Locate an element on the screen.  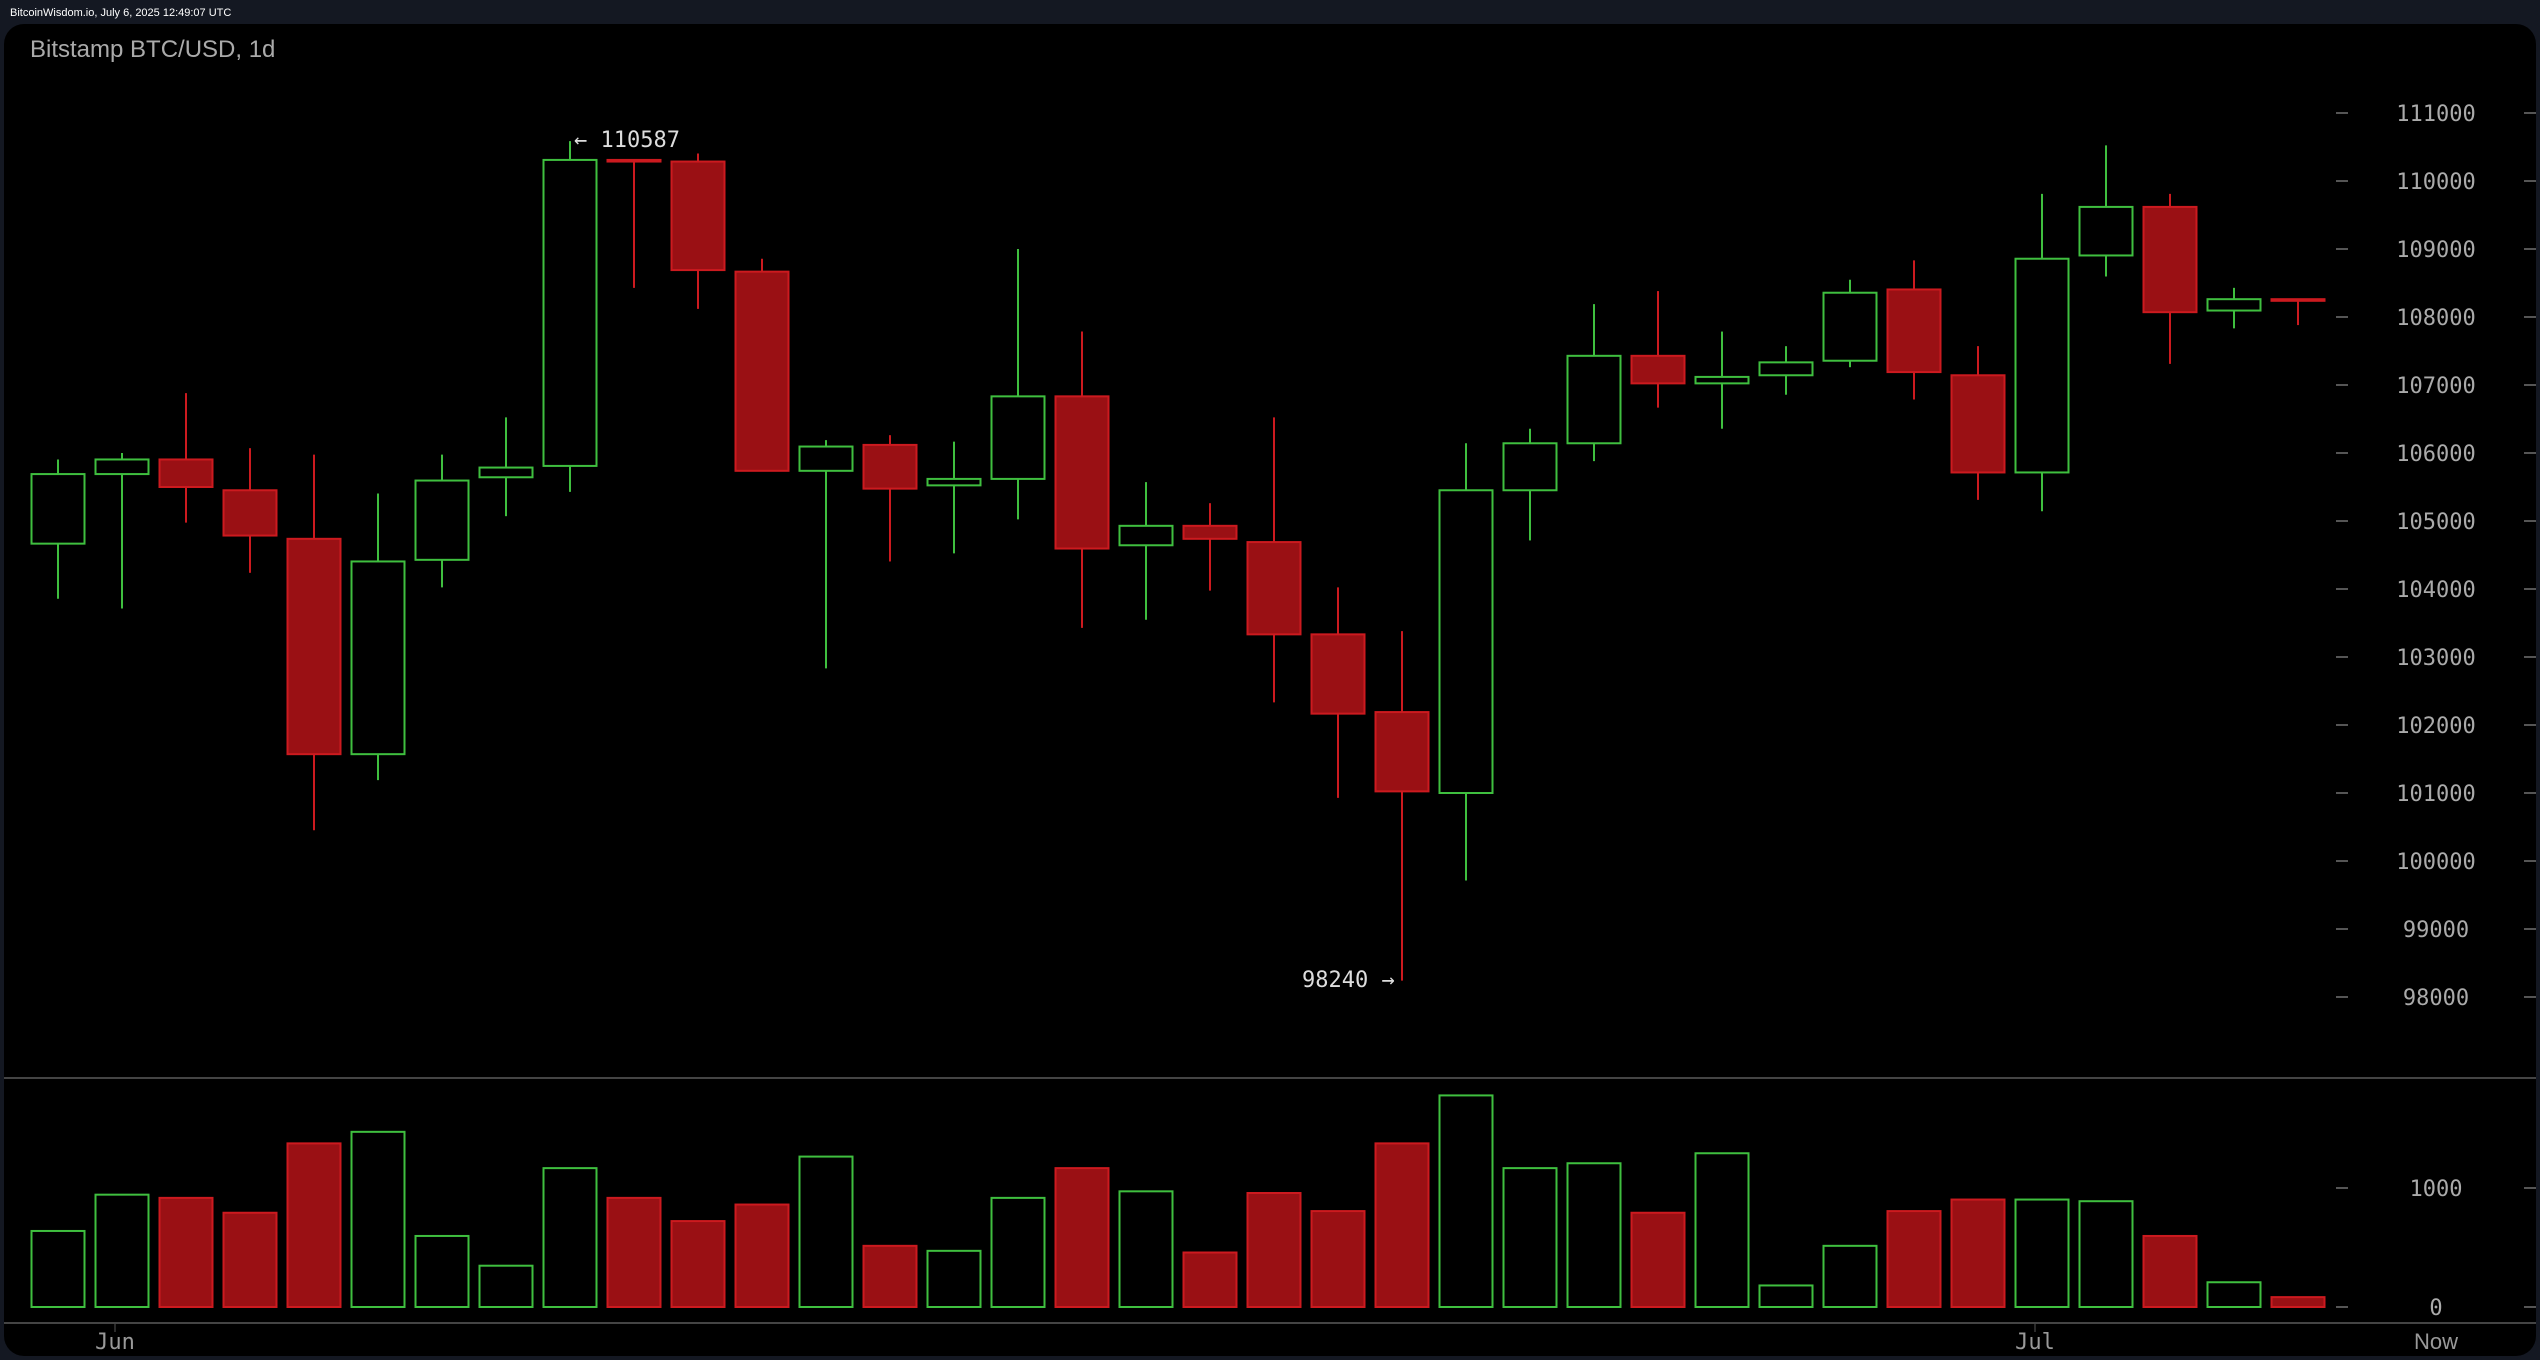
y-tick-label: 100000 is located at coordinates (2435, 862).